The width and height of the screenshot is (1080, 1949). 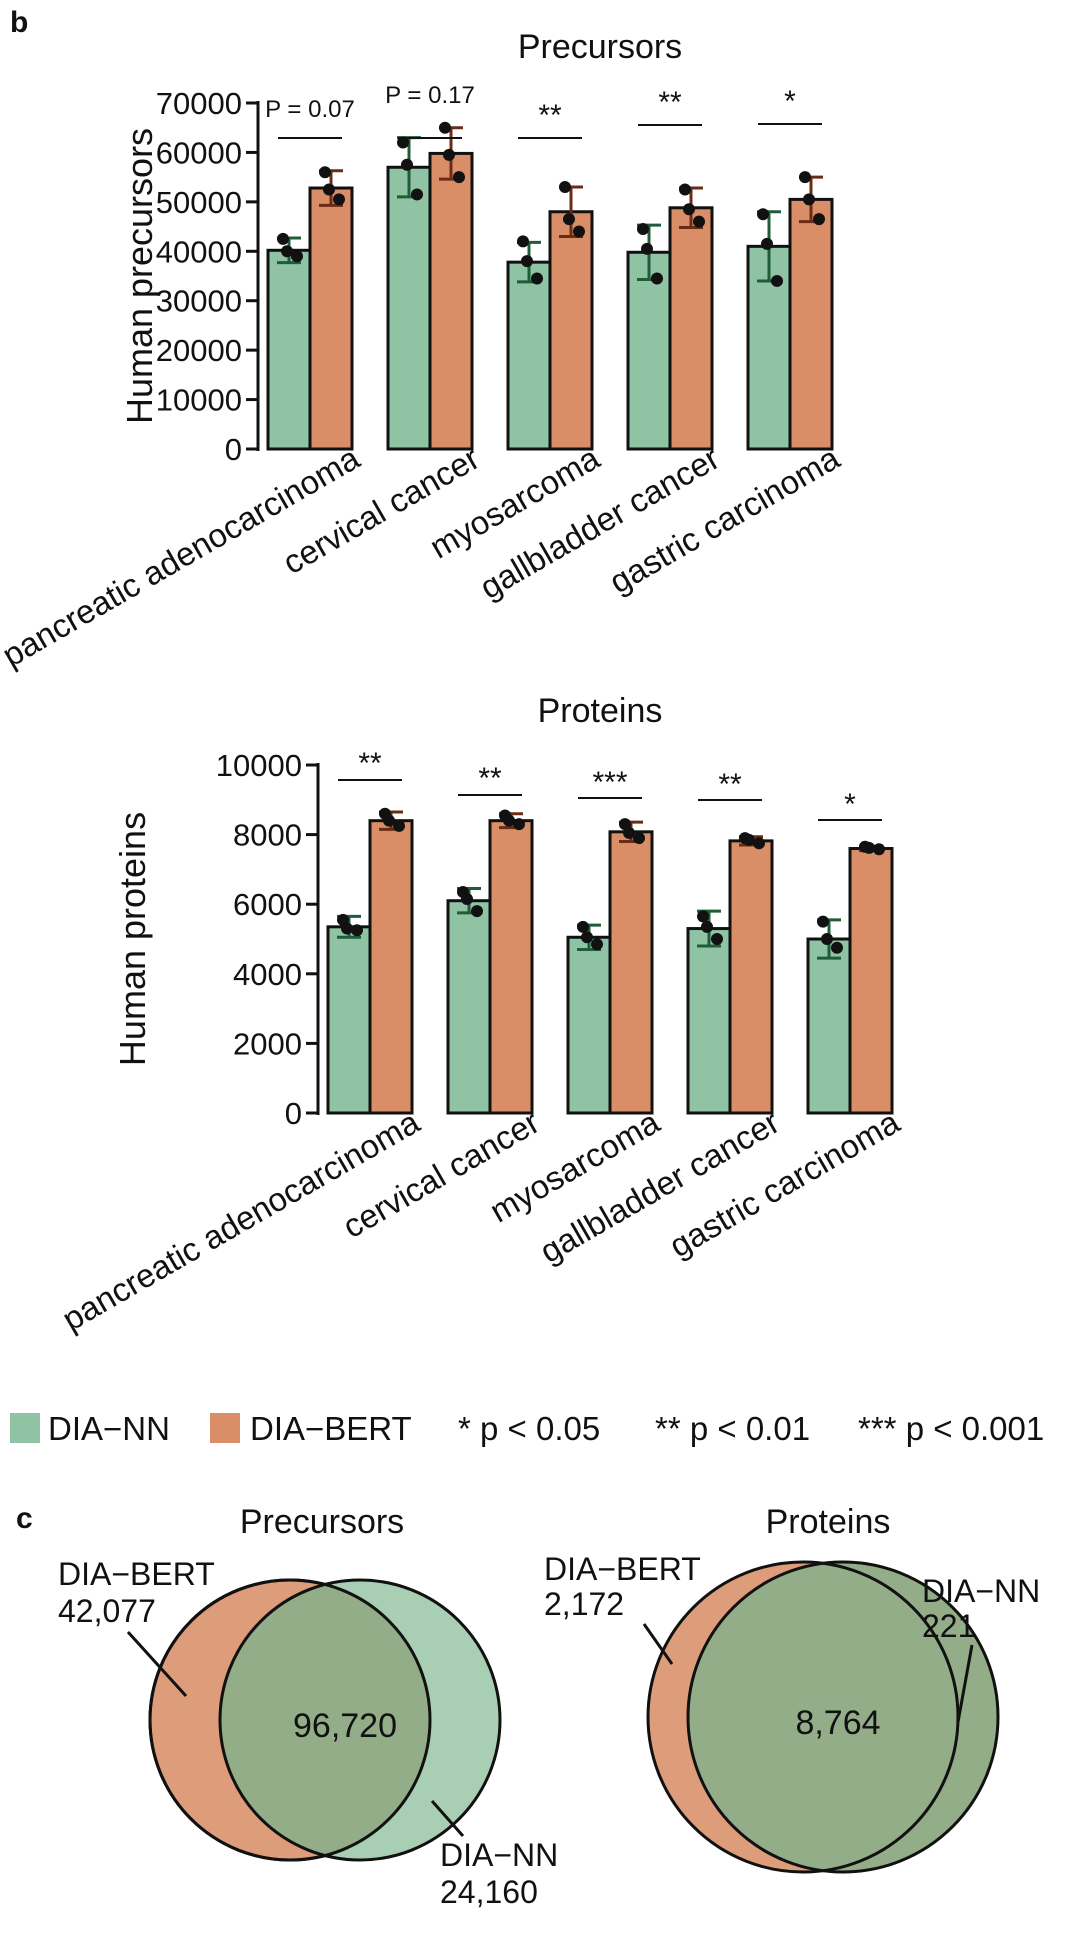 I want to click on proteins-y-tick-label-5: 10000, so click(x=259, y=765).